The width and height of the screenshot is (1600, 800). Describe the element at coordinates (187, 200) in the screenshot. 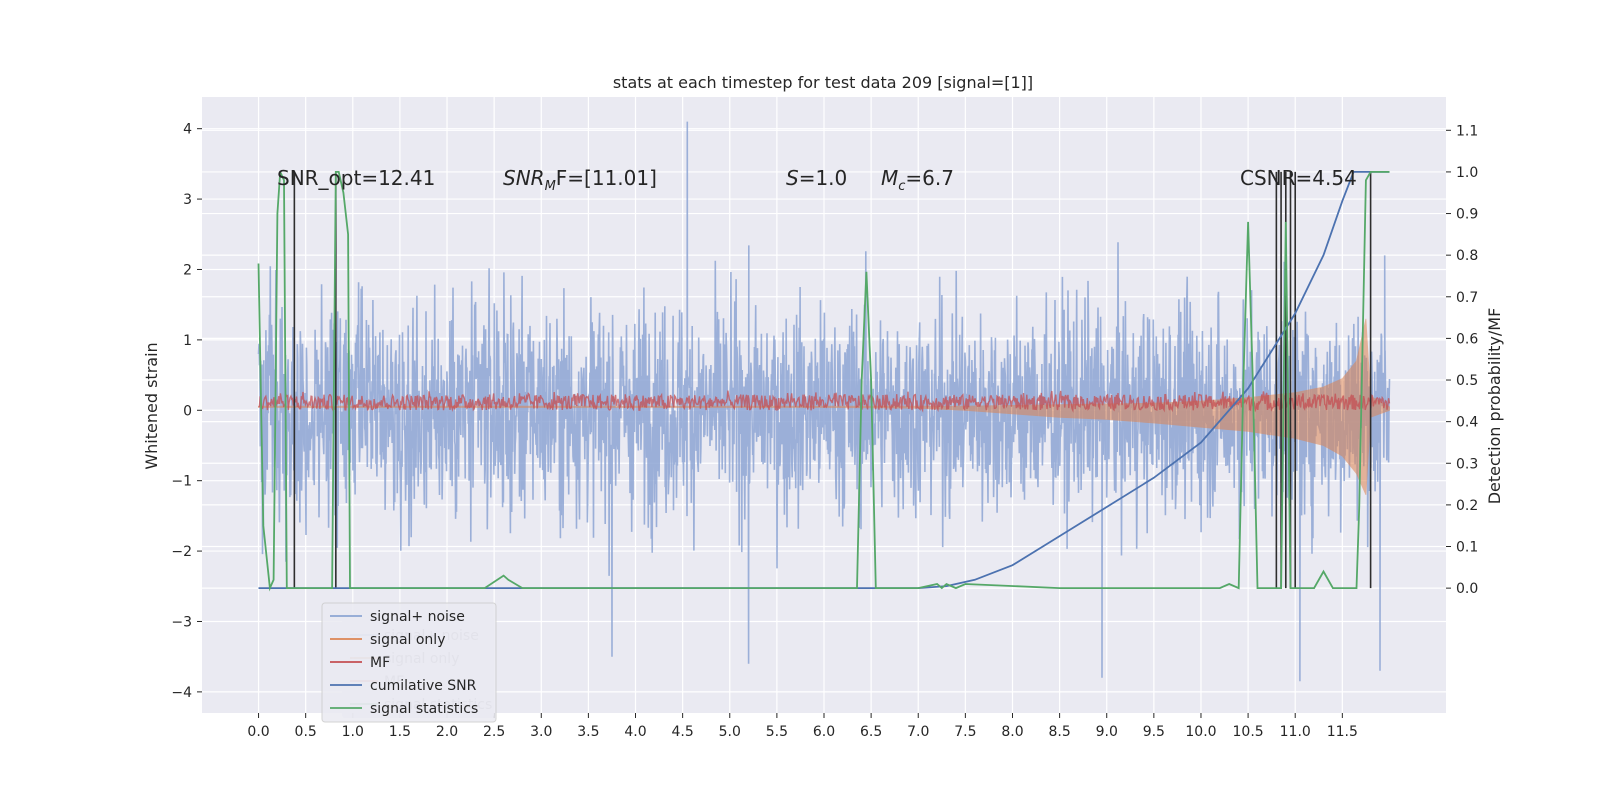

I see `y-left-tick-label: 3` at that location.